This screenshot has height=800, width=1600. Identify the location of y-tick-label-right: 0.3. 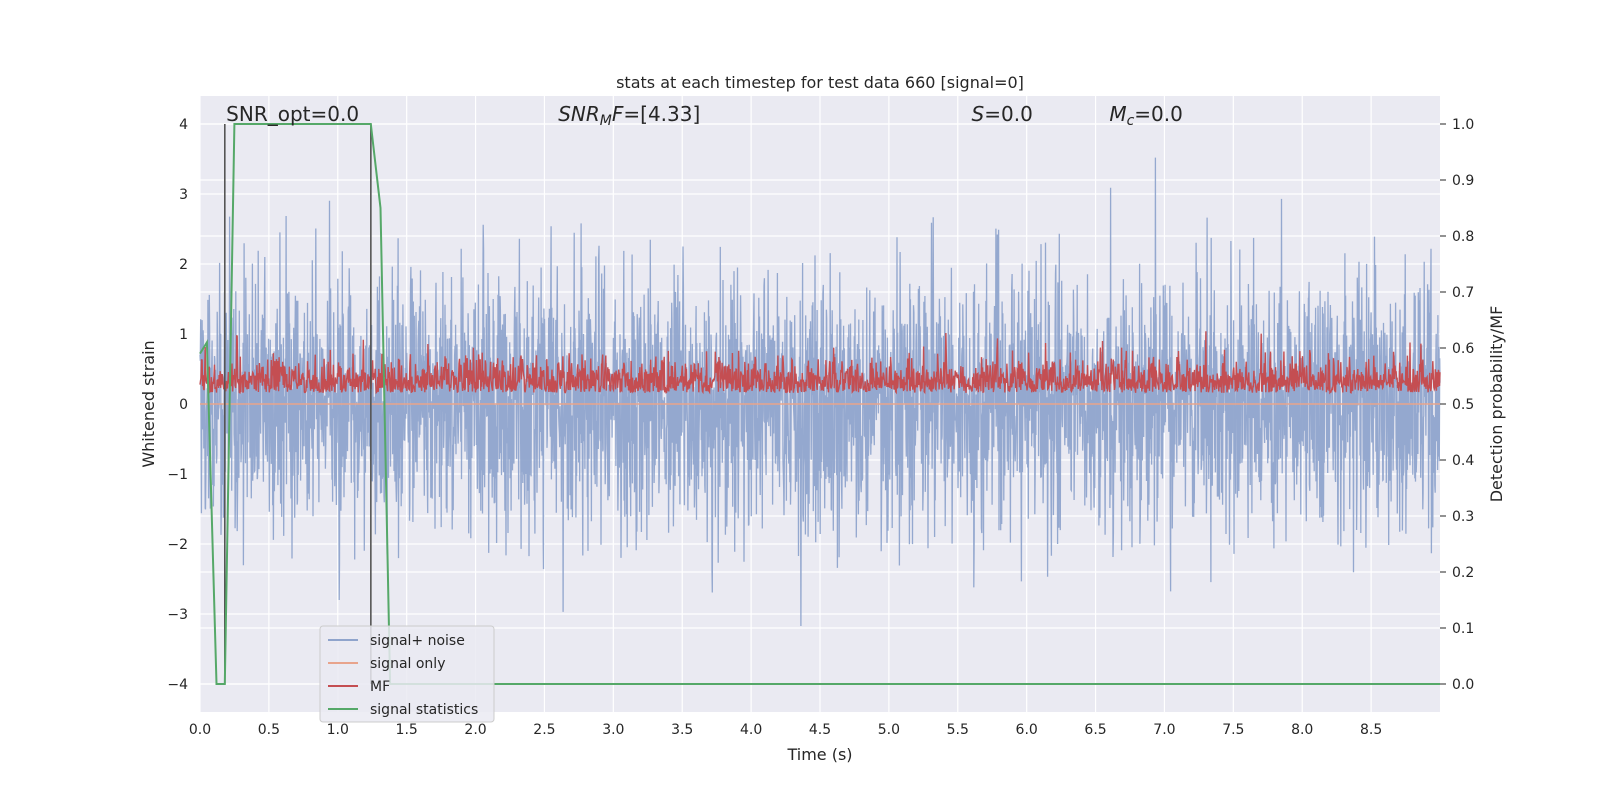
(1463, 517).